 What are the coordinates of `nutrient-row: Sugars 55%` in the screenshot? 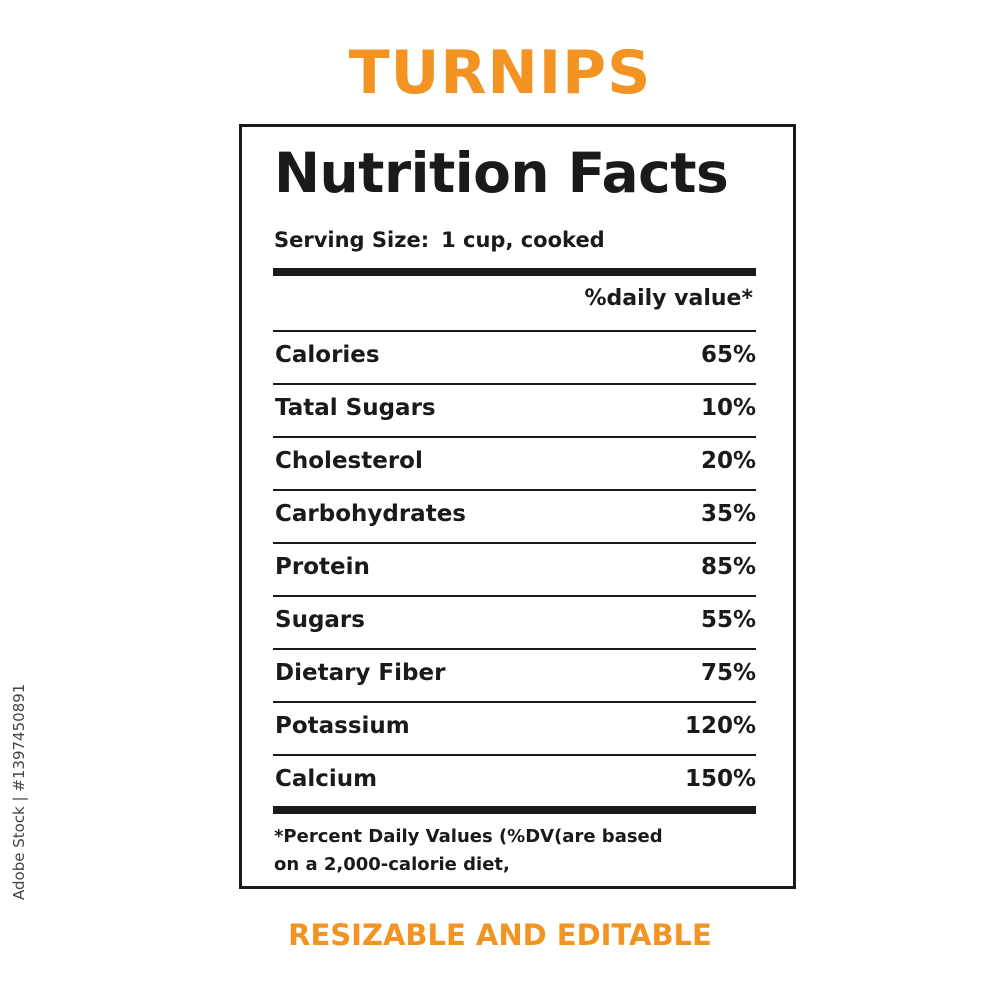 It's located at (514, 621).